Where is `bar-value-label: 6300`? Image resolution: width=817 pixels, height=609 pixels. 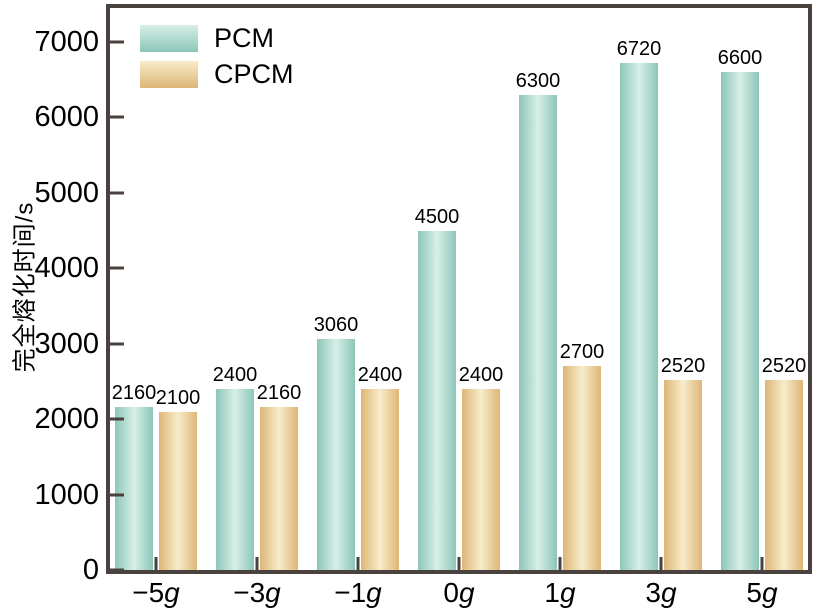 bar-value-label: 6300 is located at coordinates (538, 80).